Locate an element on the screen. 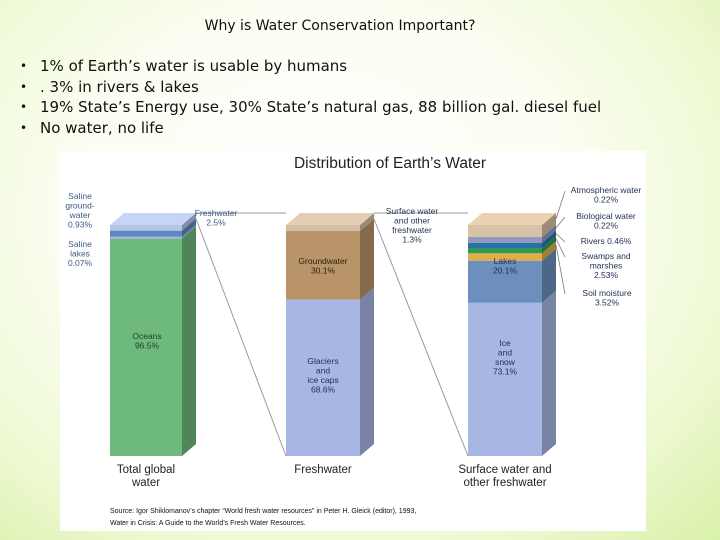 This screenshot has width=720, height=540. segment-label: Rivers 0.46% is located at coordinates (606, 241).